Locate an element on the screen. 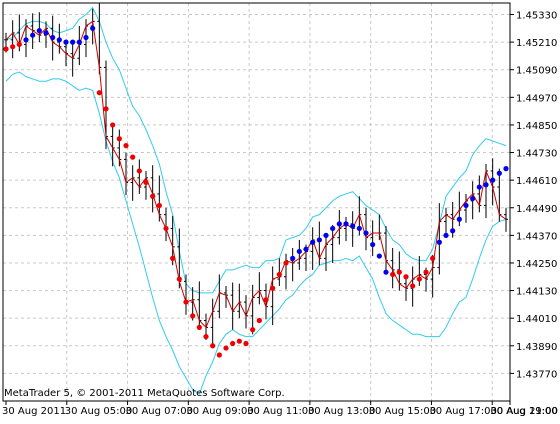 This screenshot has width=560, height=424. y-tick-label: 1.44730 is located at coordinates (536, 154).